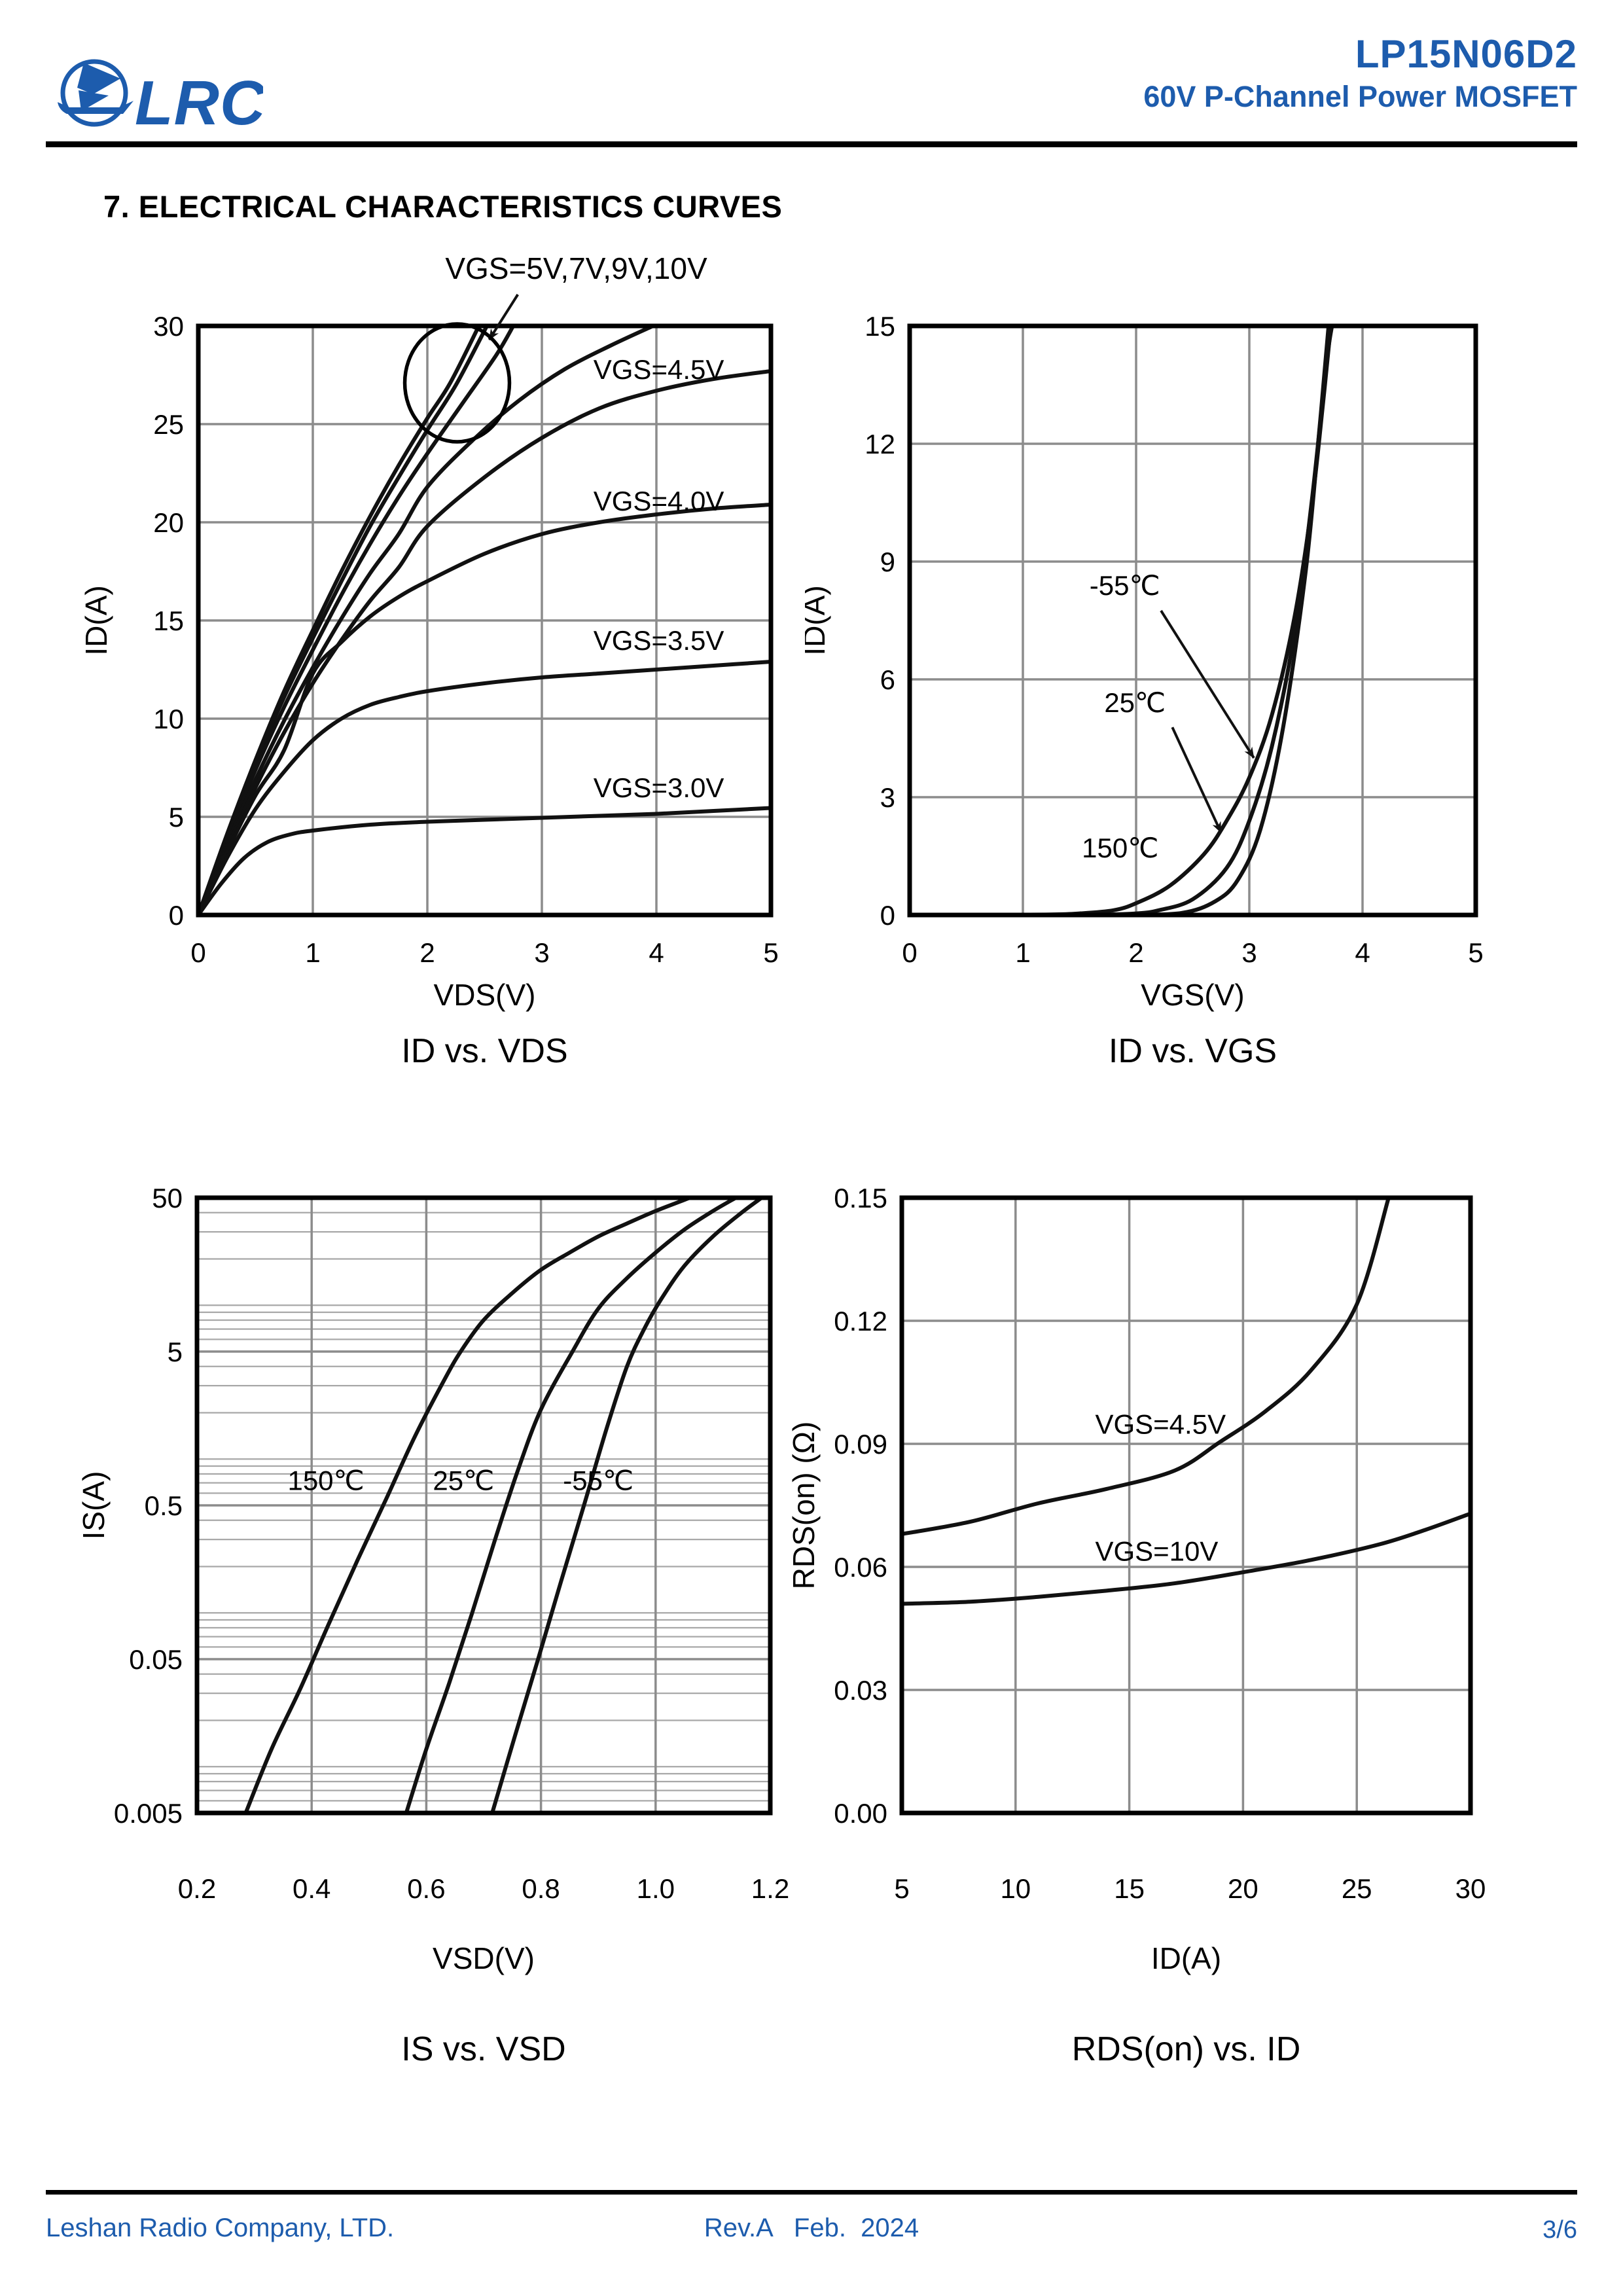 This screenshot has width=1623, height=2296. Describe the element at coordinates (311, 1888) in the screenshot. I see `x-tick-label: 0.4` at that location.